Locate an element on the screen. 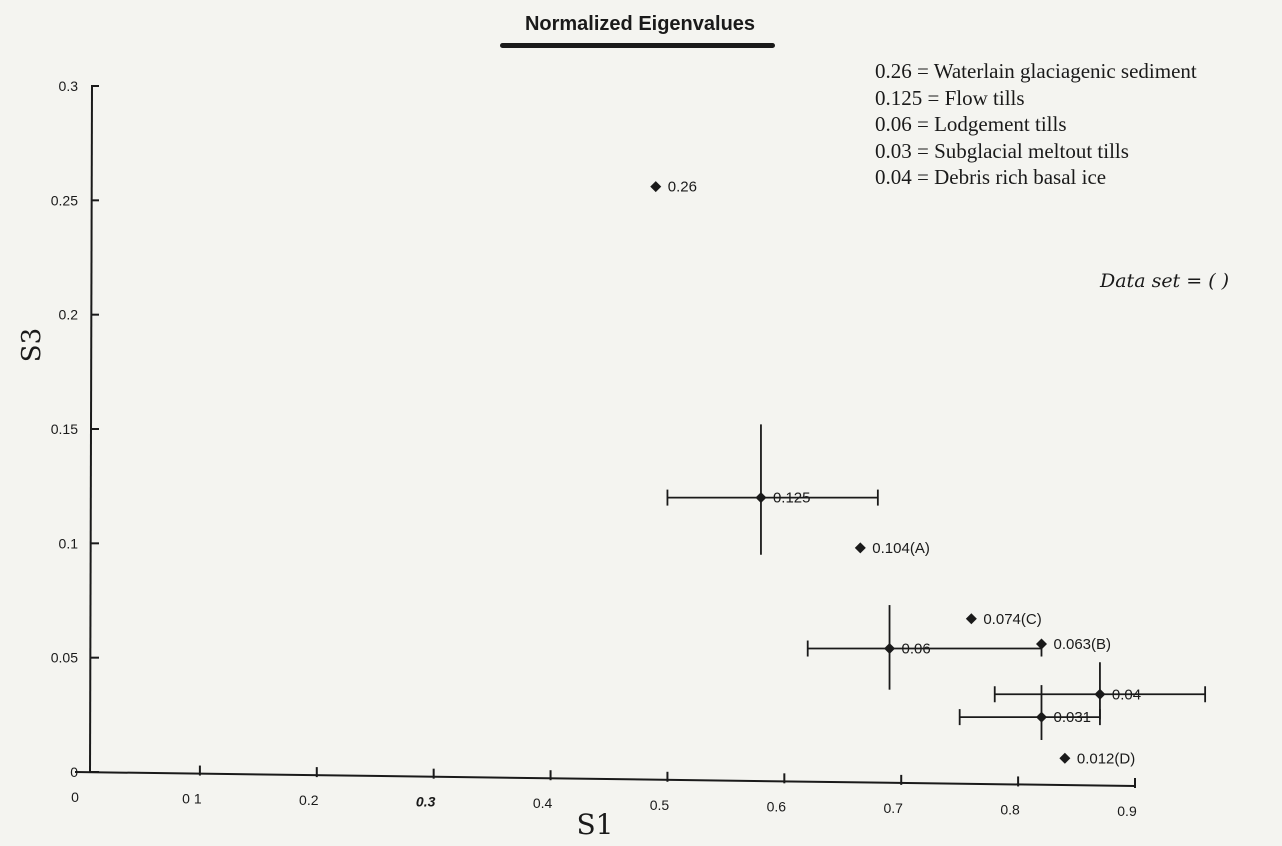 This screenshot has width=1282, height=846. x-tick-label: 0.6 is located at coordinates (777, 806).